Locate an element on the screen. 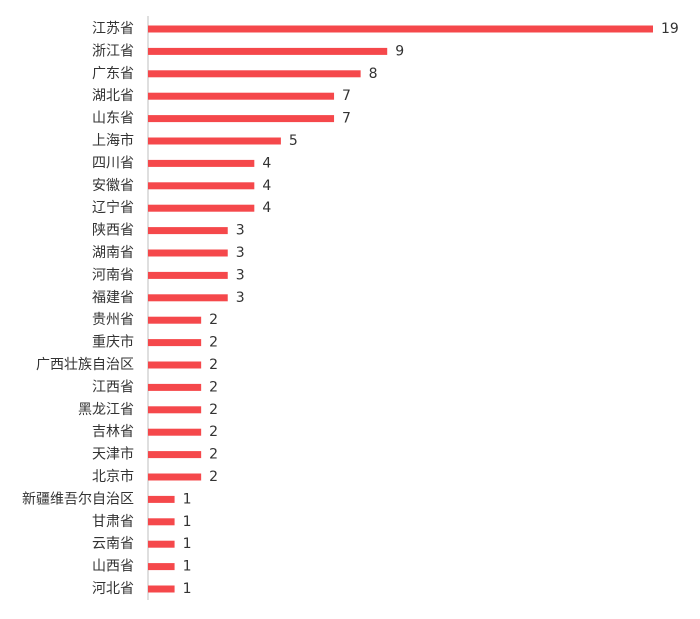 The height and width of the screenshot is (619, 700). value-label-24: 1 is located at coordinates (187, 544).